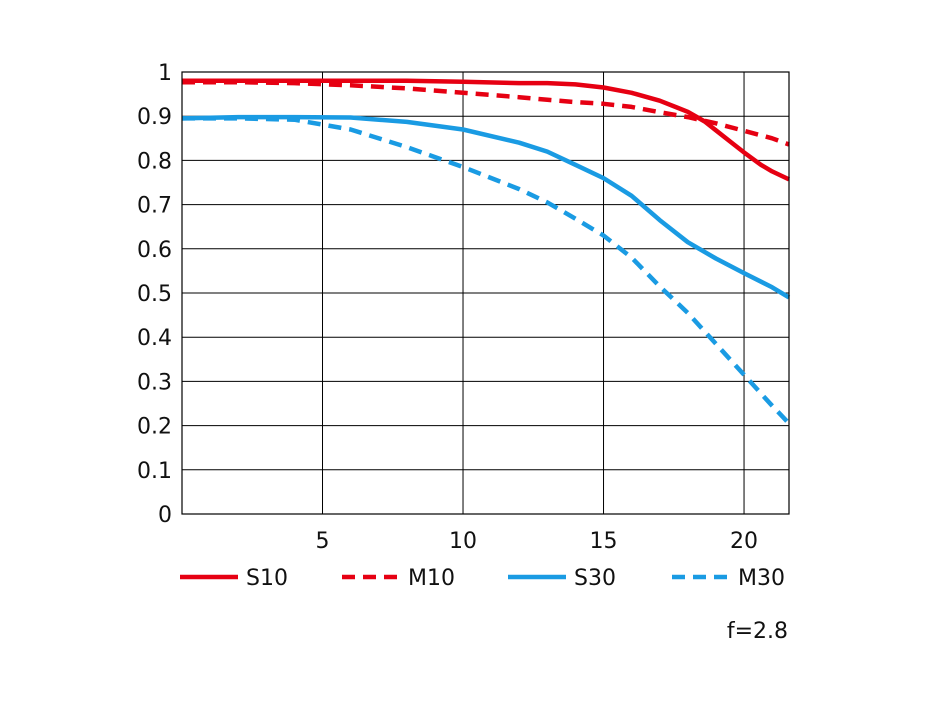 The image size is (932, 705). Describe the element at coordinates (154, 250) in the screenshot. I see `y-tick-label: 0.6` at that location.